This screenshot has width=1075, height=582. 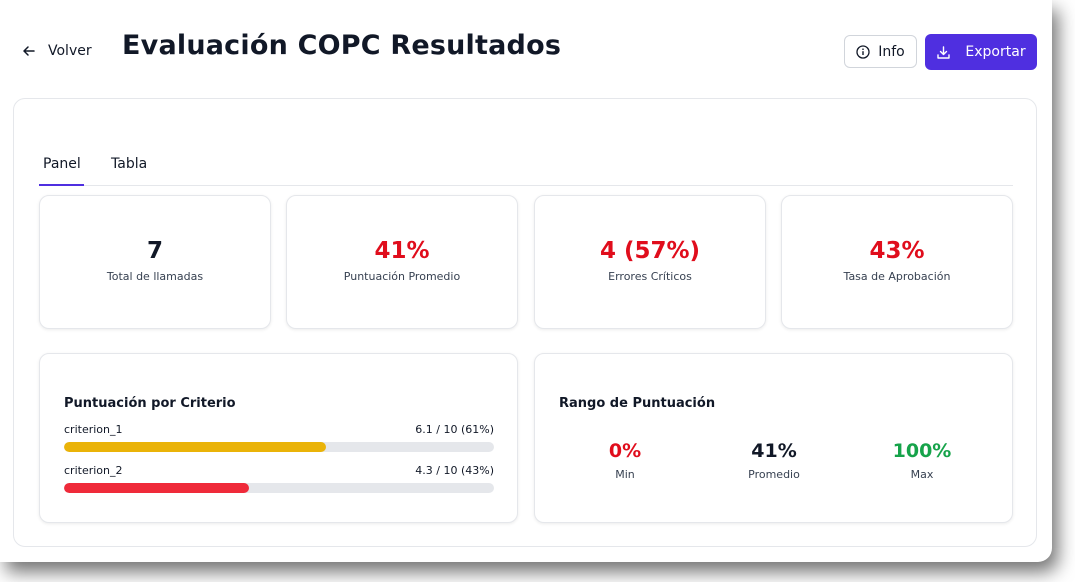 What do you see at coordinates (150, 403) in the screenshot?
I see `panel-title: Puntuación por Criterio` at bounding box center [150, 403].